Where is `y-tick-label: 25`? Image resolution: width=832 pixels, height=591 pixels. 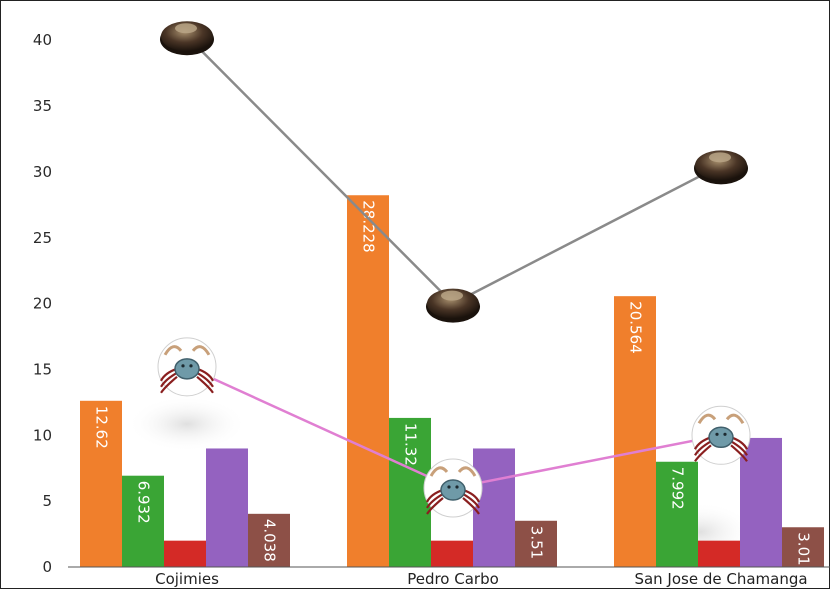 y-tick-label: 25 is located at coordinates (42, 238).